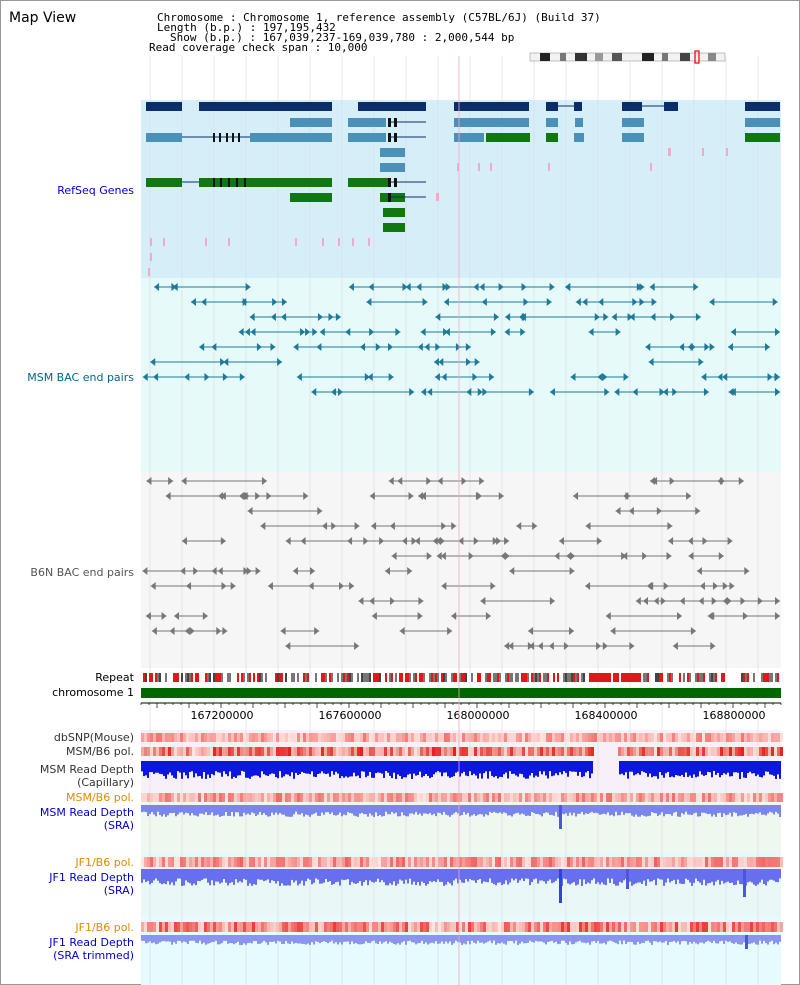  Describe the element at coordinates (461, 677) in the screenshot. I see `repeat-track` at that location.